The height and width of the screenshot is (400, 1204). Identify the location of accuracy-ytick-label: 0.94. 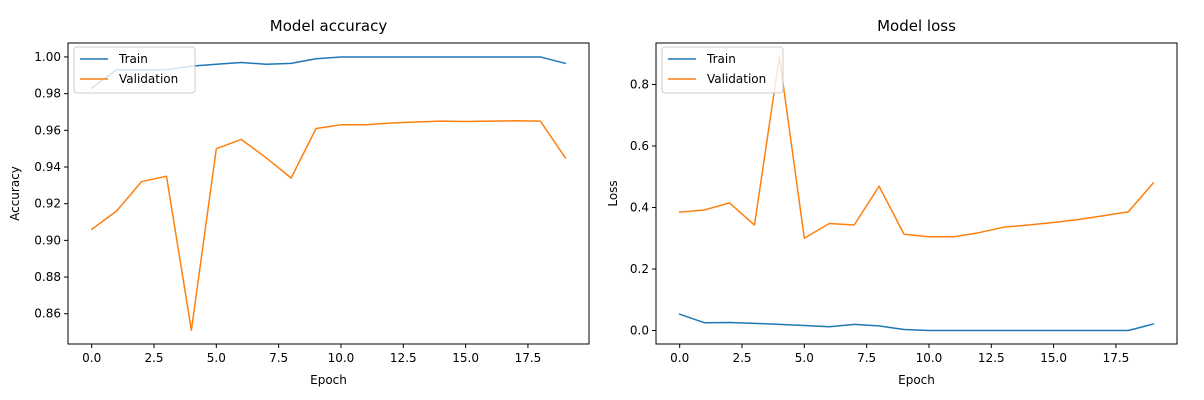
(47, 167).